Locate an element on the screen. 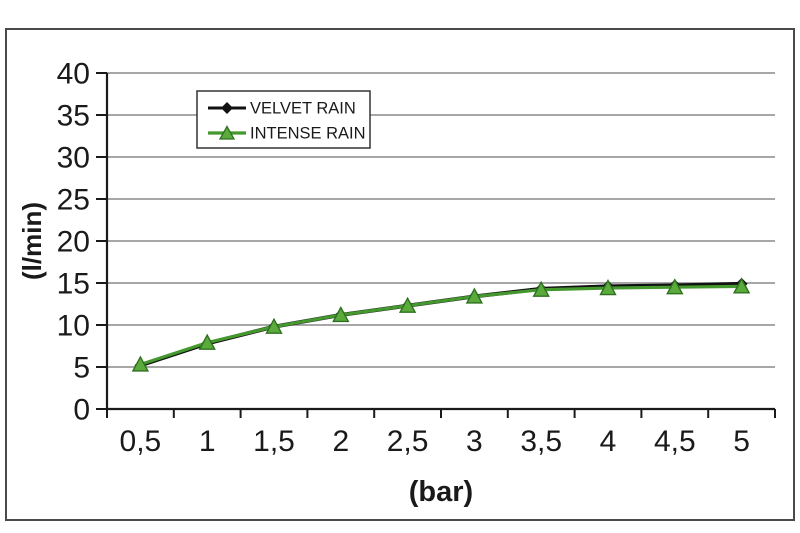 The height and width of the screenshot is (533, 800). legend-label-velvet-rain: VELVET RAIN is located at coordinates (303, 109).